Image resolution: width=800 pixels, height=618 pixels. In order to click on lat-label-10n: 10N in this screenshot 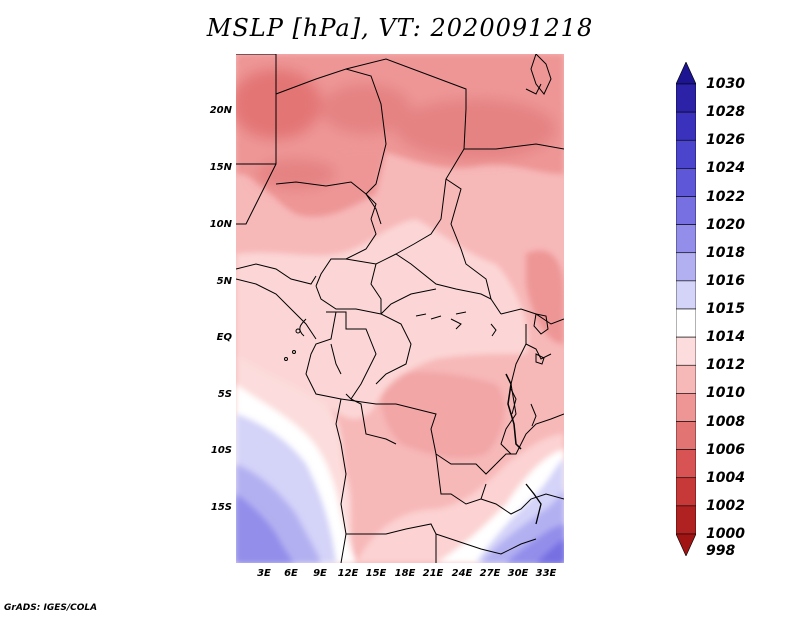, I will do `click(220, 224)`.